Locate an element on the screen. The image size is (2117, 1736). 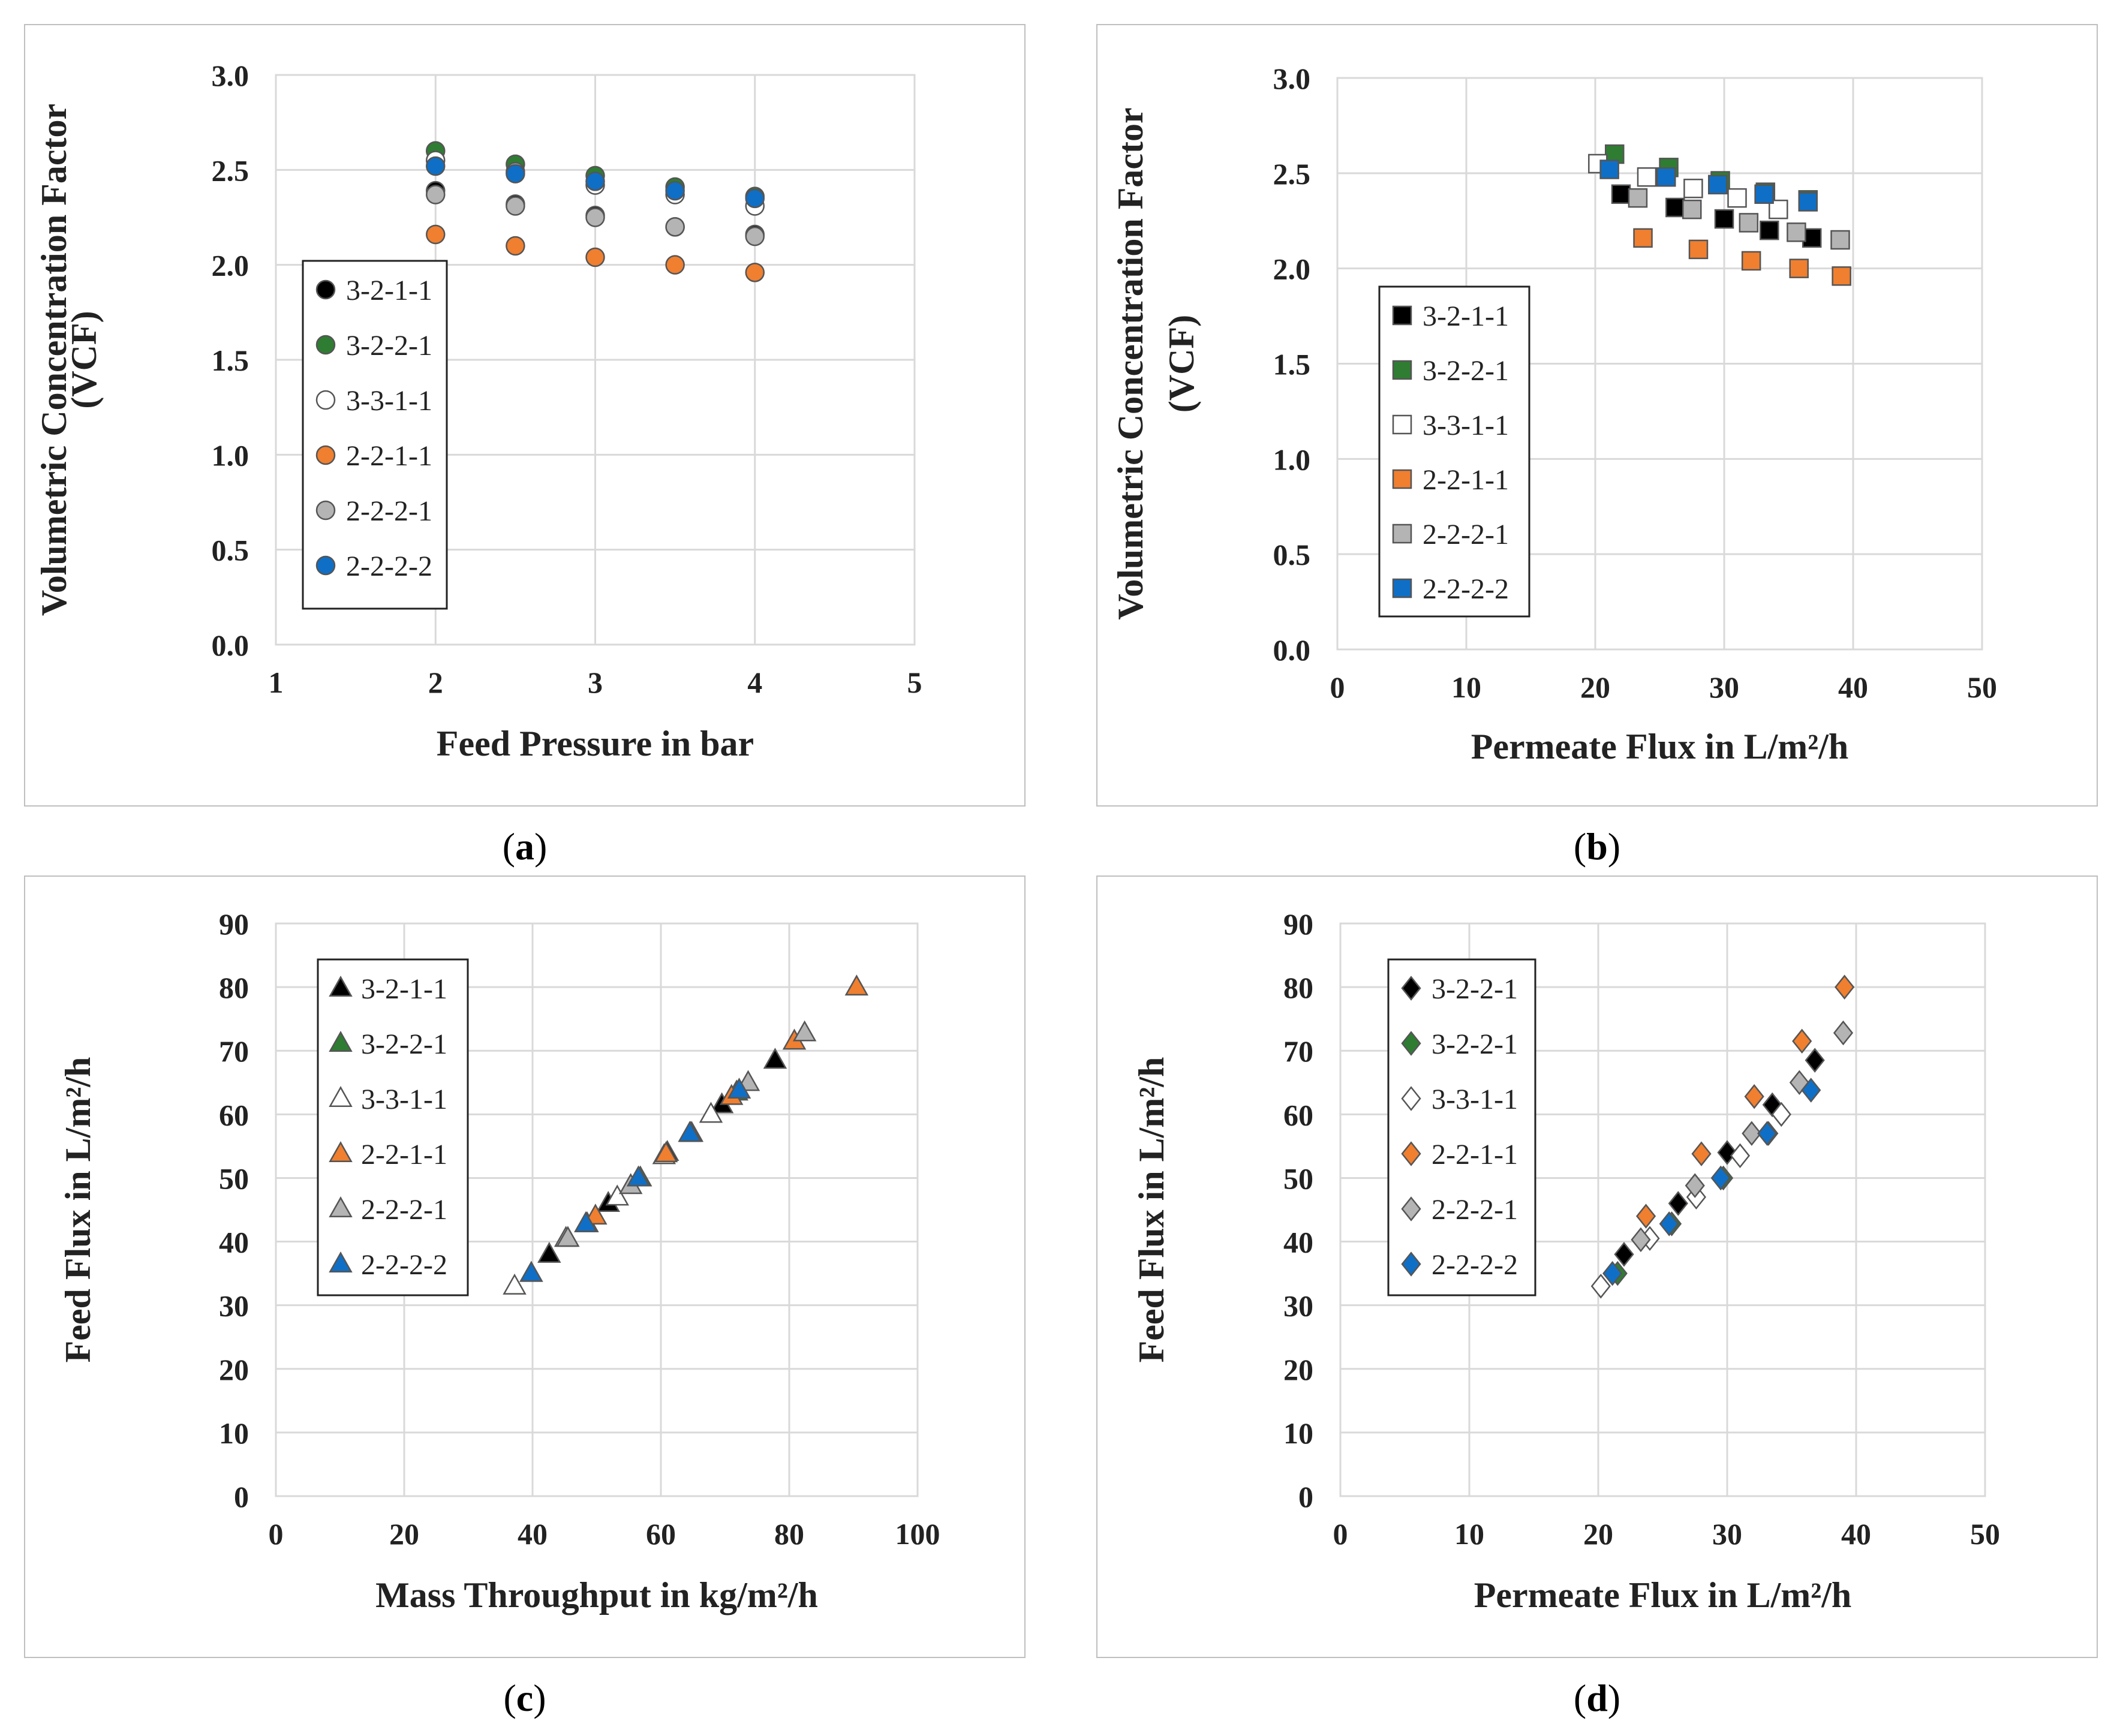
legend-marker-white is located at coordinates (341, 1097).